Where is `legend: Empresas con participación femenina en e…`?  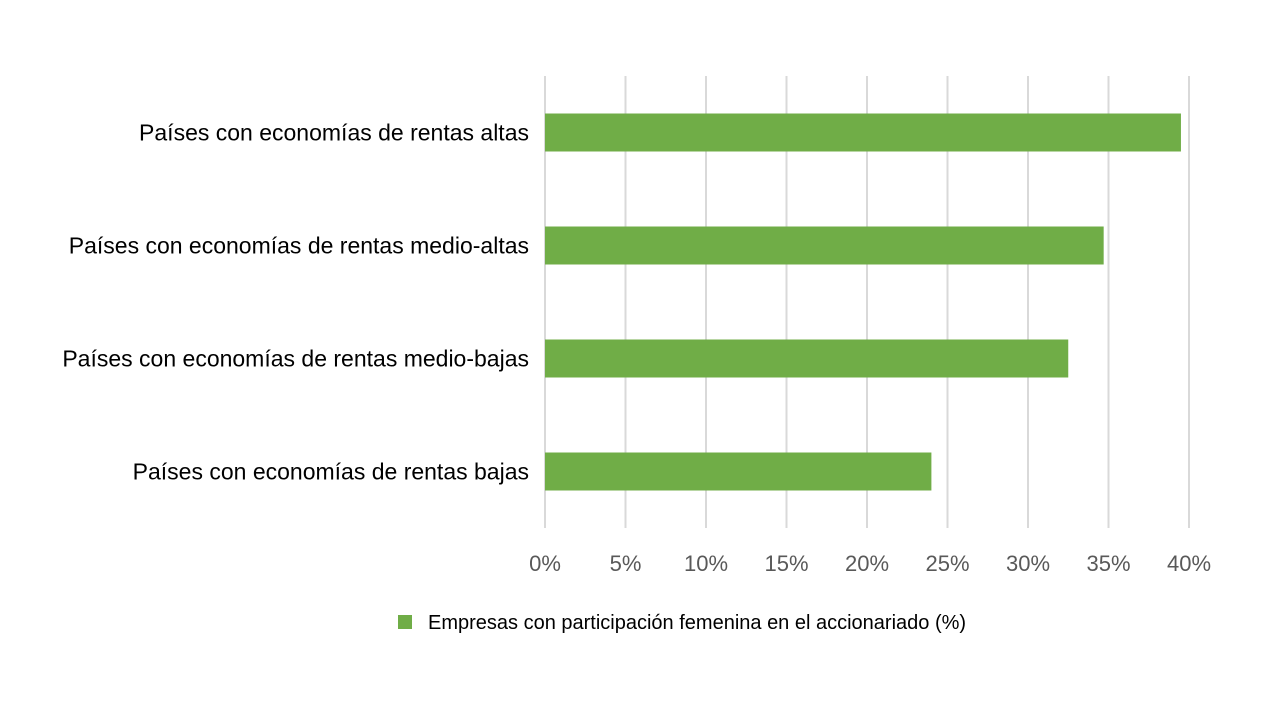 legend: Empresas con participación femenina en e… is located at coordinates (682, 623).